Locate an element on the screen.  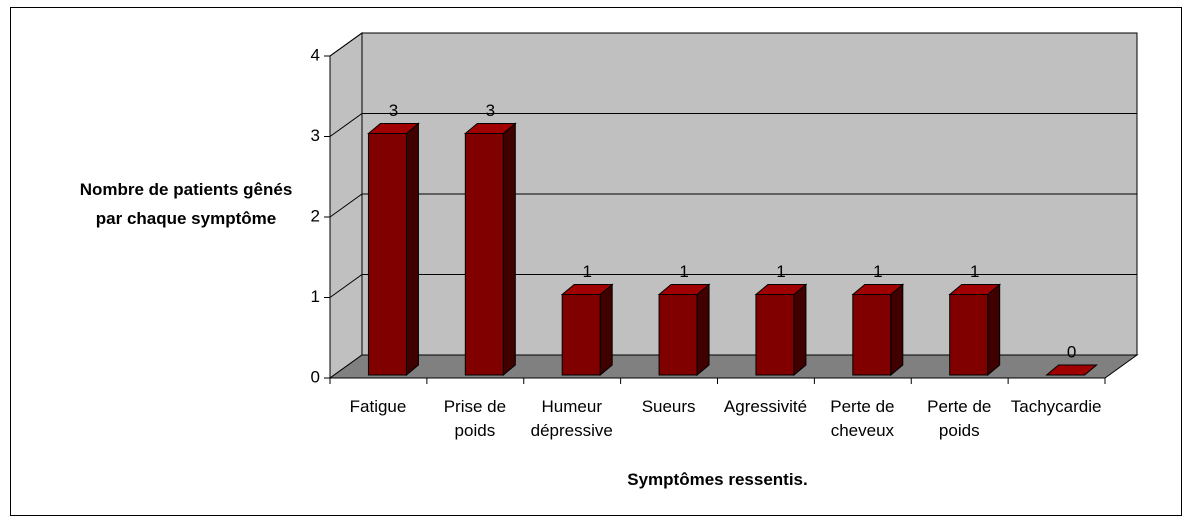
y-tick-label: 3 is located at coordinates (315, 135).